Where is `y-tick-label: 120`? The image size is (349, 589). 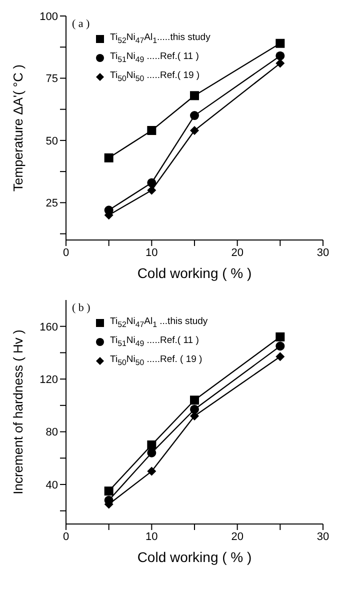 y-tick-label: 120 is located at coordinates (49, 380).